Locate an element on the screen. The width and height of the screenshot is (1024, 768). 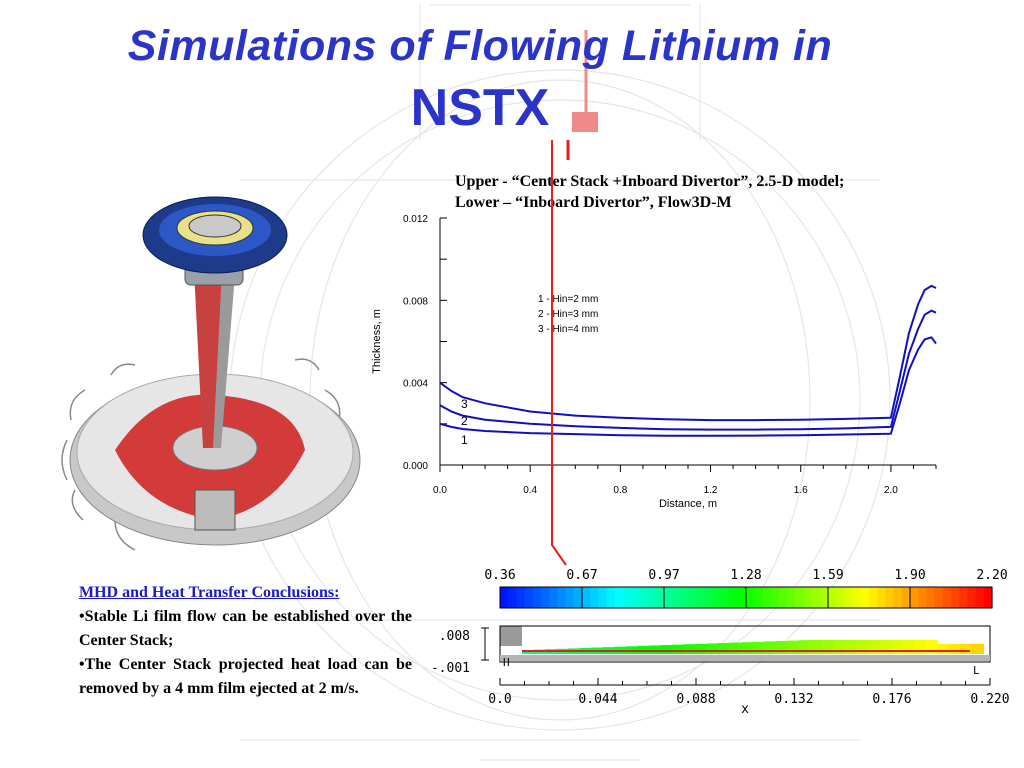
x-tick-label: 1.2 is located at coordinates (711, 490).